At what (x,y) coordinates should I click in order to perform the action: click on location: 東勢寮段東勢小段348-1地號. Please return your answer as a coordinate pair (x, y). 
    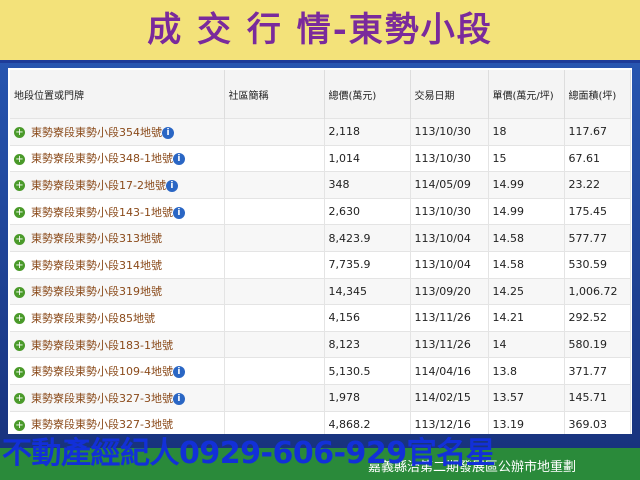
    Looking at the image, I should click on (102, 159).